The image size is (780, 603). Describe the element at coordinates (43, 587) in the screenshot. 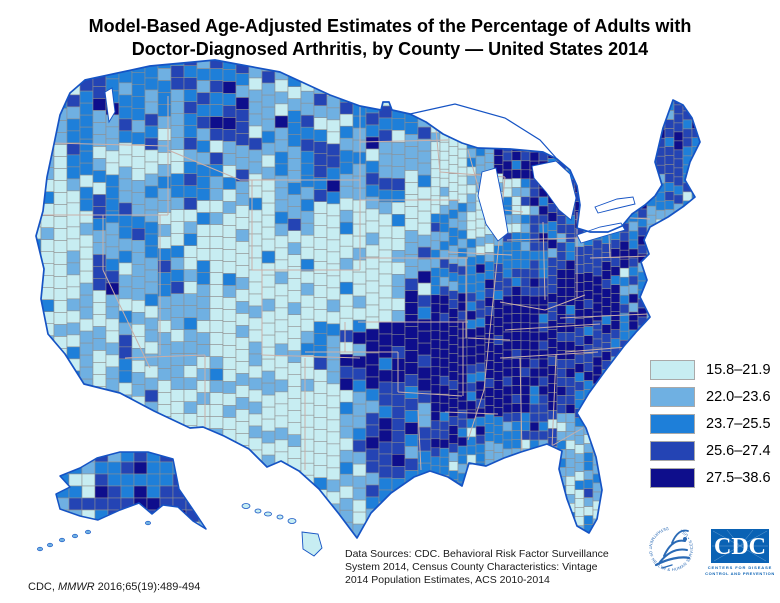

I see `citation-prefix: CDC,` at that location.